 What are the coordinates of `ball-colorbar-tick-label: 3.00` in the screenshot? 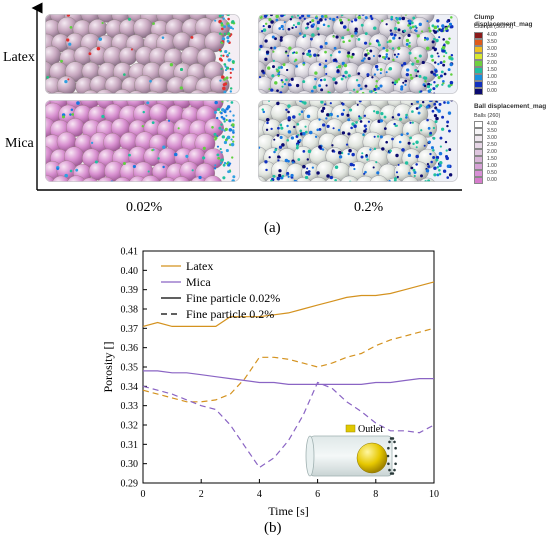 It's located at (492, 138).